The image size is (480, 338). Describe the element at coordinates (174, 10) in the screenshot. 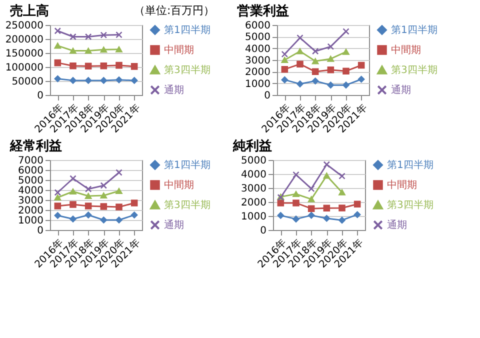

I see `text: （単位:百万円）` at that location.